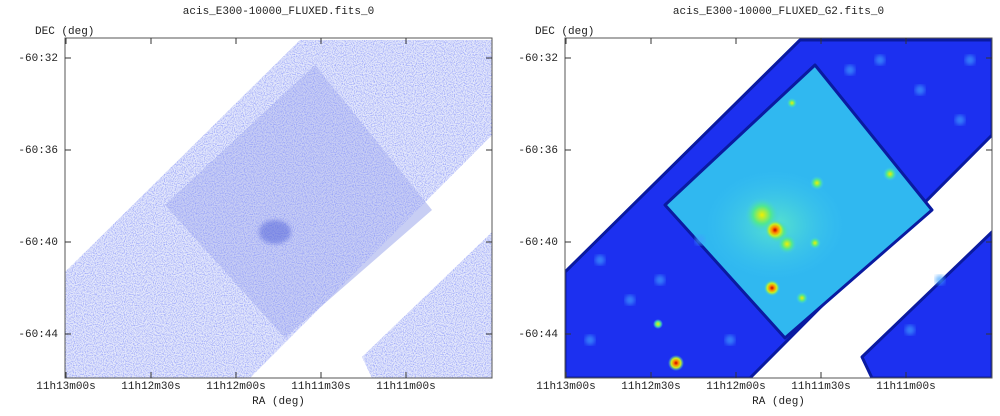 Image resolution: width=1000 pixels, height=416 pixels. What do you see at coordinates (778, 12) in the screenshot?
I see `panel-title: acis_E300-10000_FLUXED_G2.fits_0` at bounding box center [778, 12].